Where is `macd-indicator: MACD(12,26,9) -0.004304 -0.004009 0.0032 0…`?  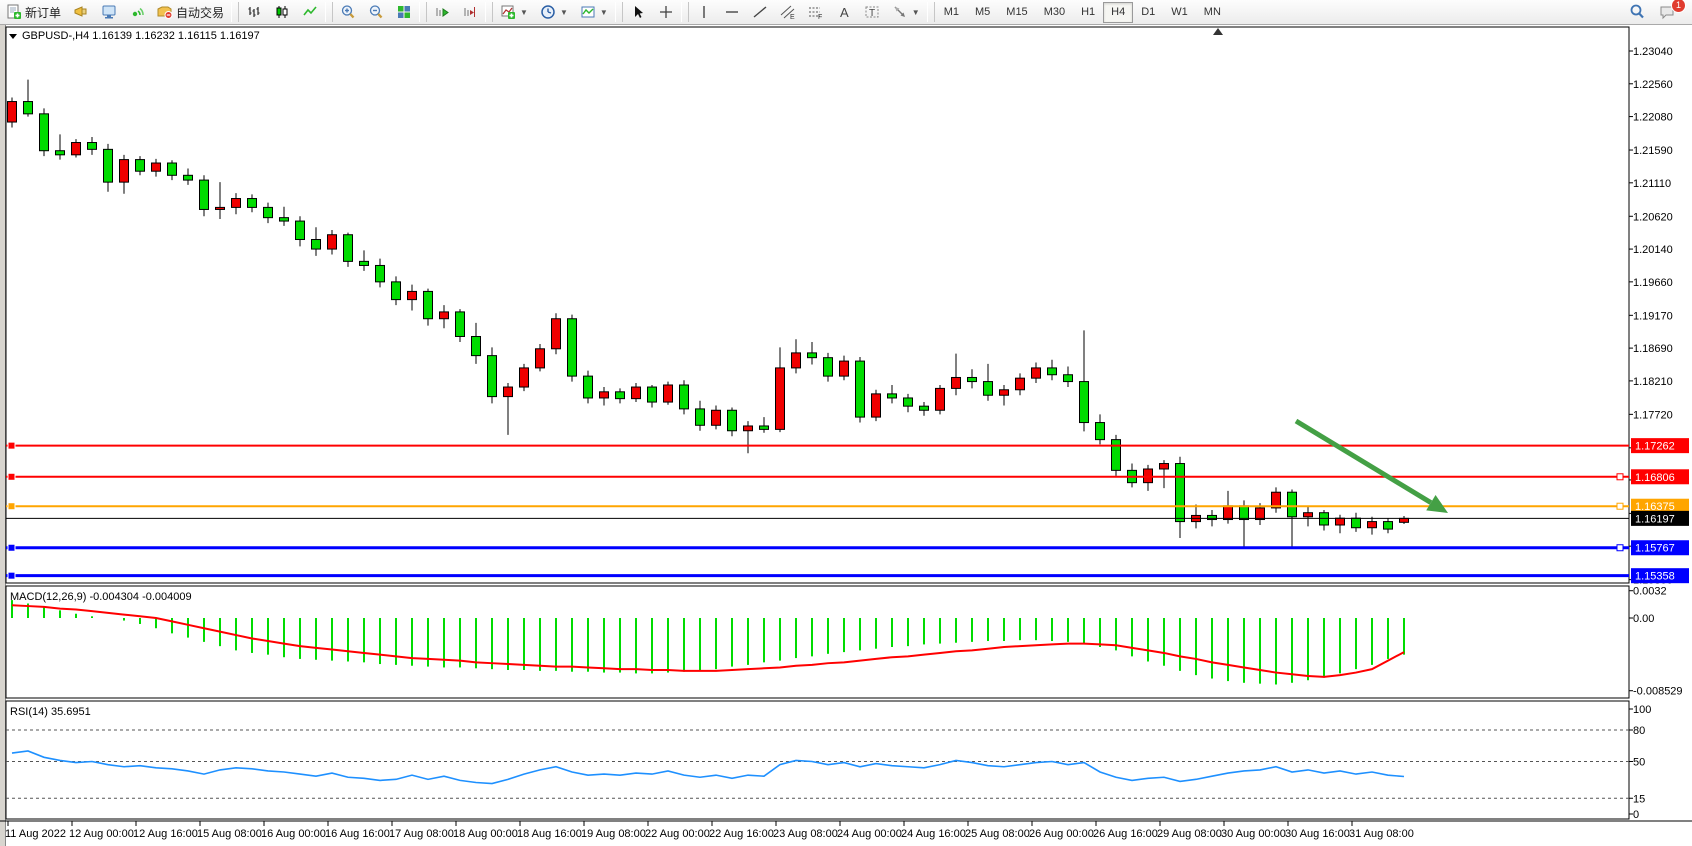 macd-indicator: MACD(12,26,9) -0.004304 -0.004009 0.0032 0… is located at coordinates (846, 642).